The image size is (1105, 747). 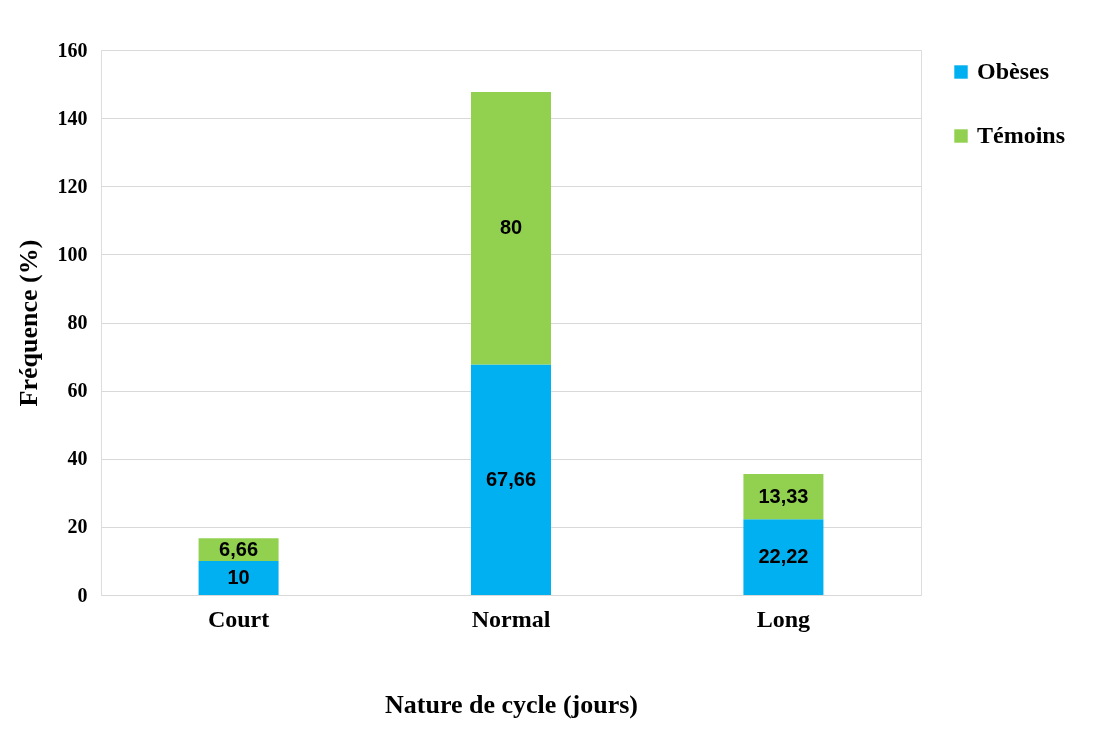 I want to click on legend-label: Témoins, so click(x=1021, y=135).